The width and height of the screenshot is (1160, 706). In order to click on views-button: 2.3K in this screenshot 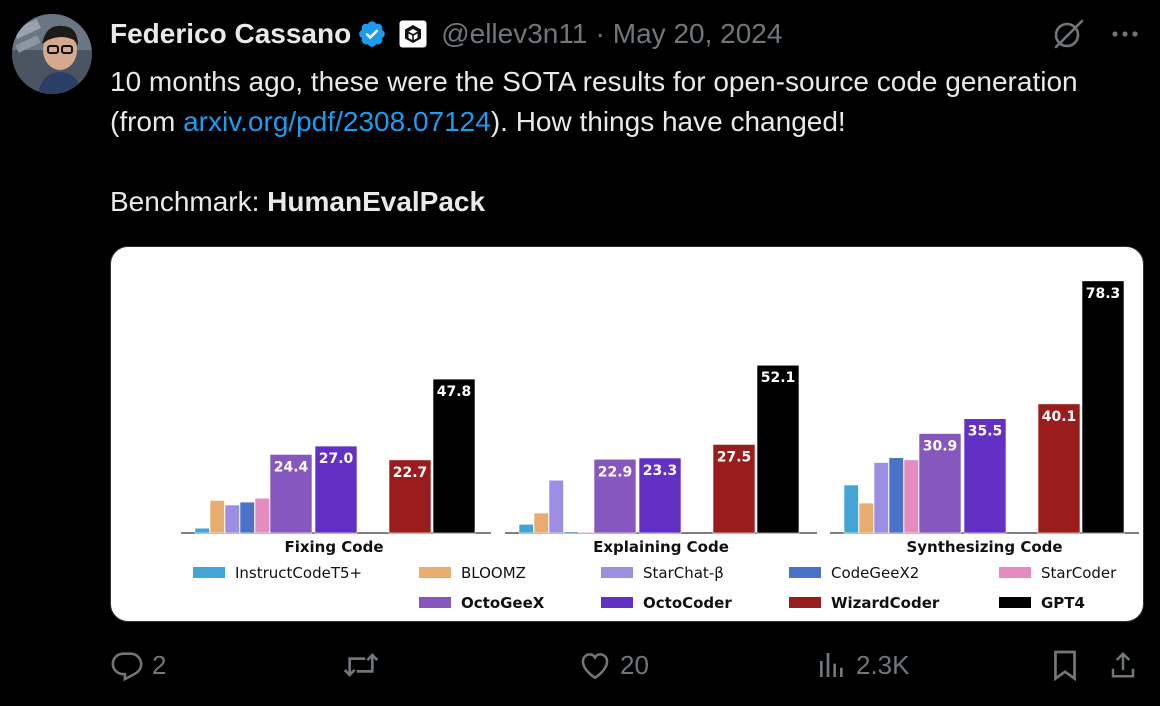, I will do `click(863, 665)`.